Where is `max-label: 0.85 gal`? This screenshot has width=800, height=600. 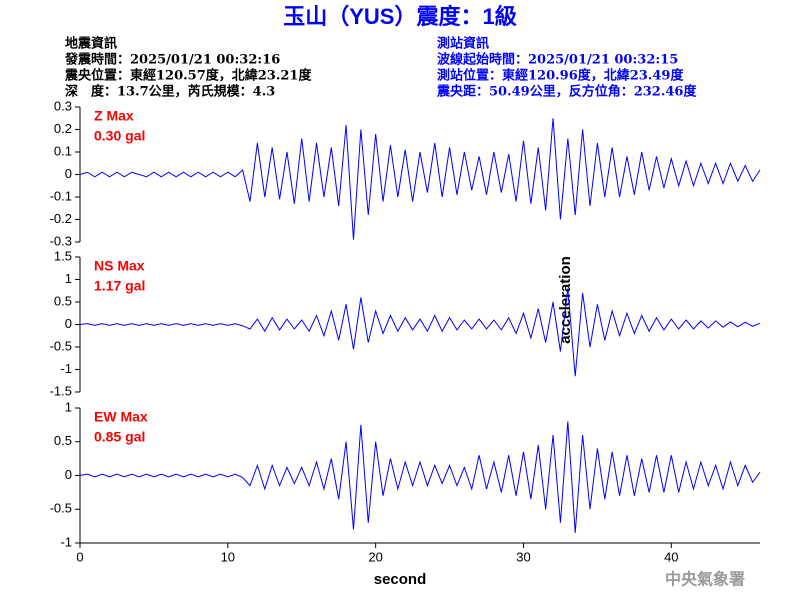 max-label: 0.85 gal is located at coordinates (119, 437).